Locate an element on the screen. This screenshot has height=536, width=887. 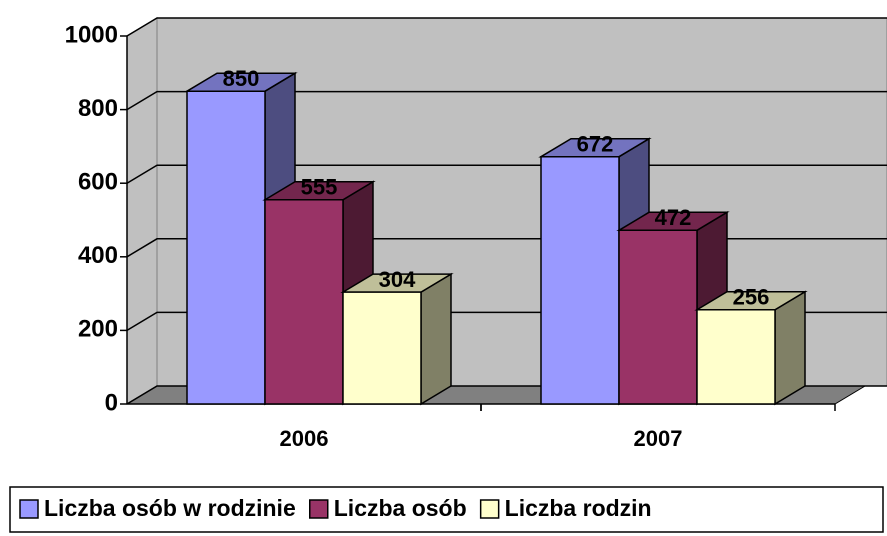
side-wall is located at coordinates (142, 211).